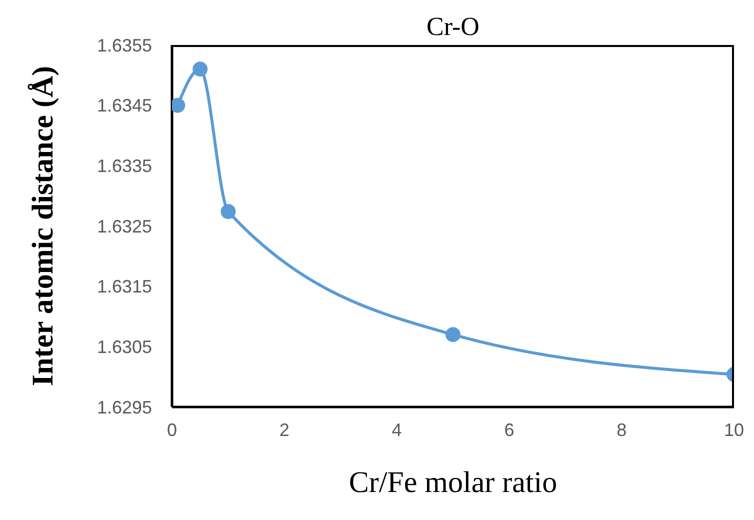 Image resolution: width=754 pixels, height=520 pixels. What do you see at coordinates (124, 106) in the screenshot?
I see `y-tick-label: 1.6345` at bounding box center [124, 106].